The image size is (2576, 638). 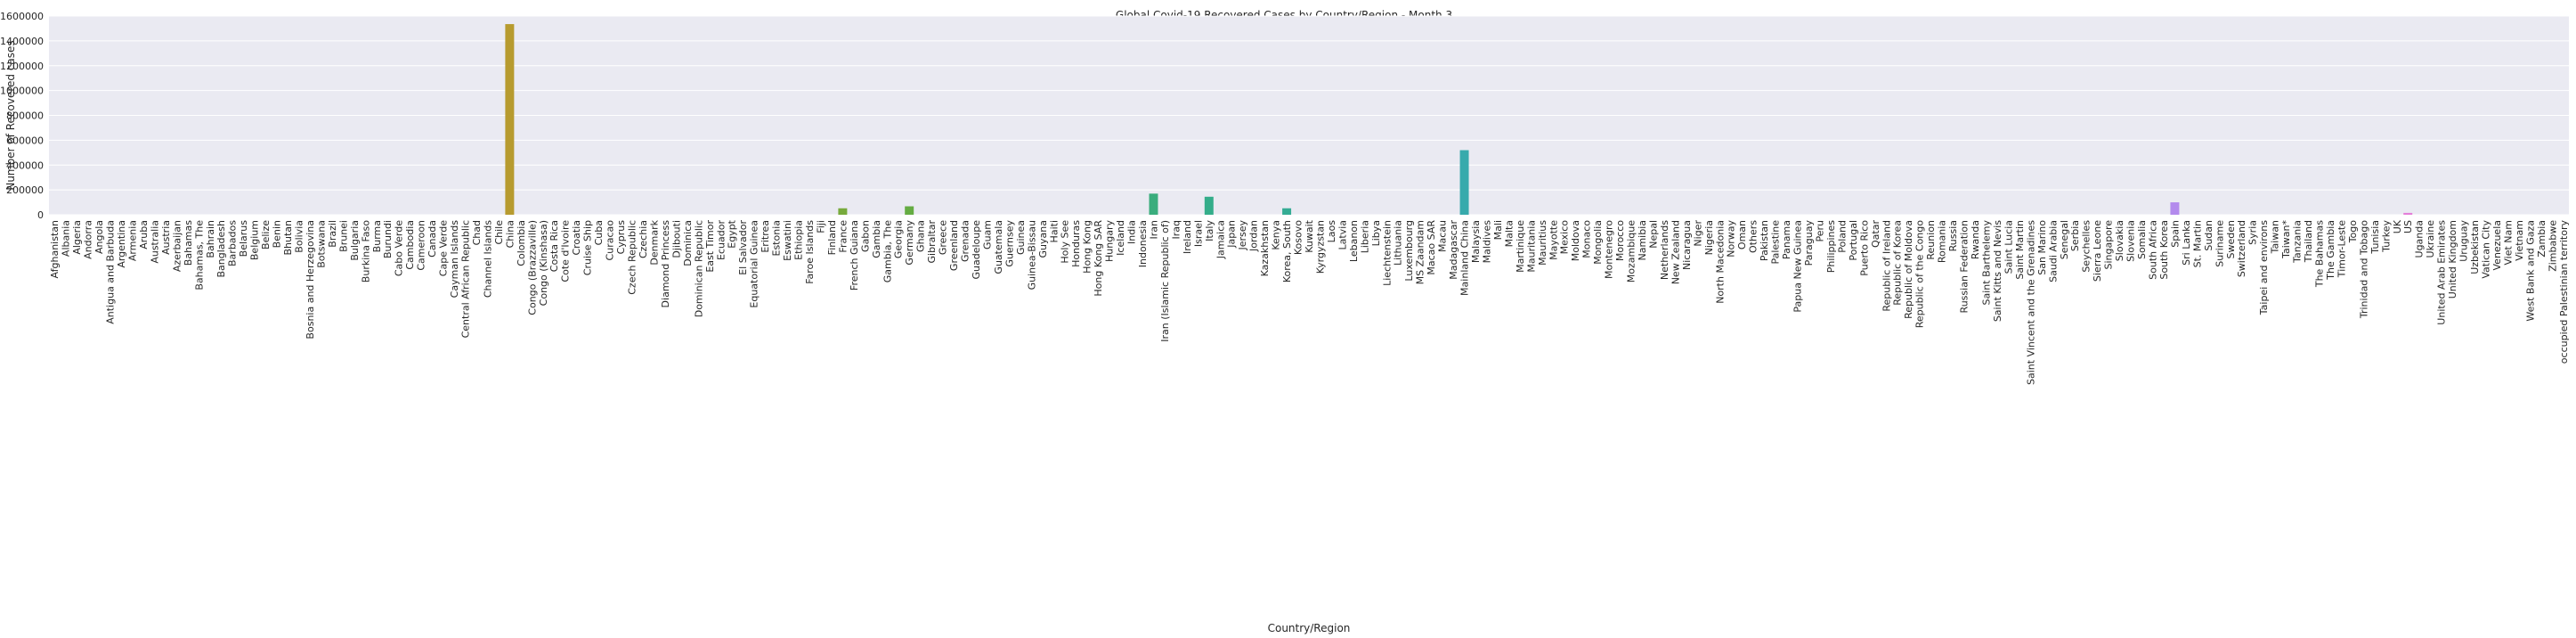 What do you see at coordinates (2408, 227) in the screenshot?
I see `x-tick-label: US` at bounding box center [2408, 227].